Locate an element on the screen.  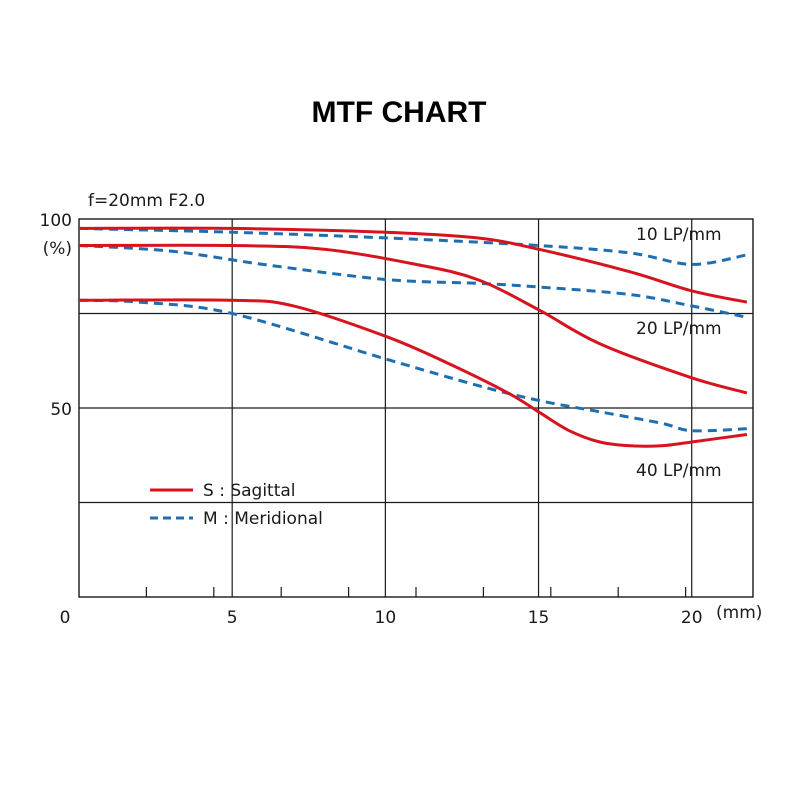
x-tick-label: 0 is located at coordinates (65, 618).